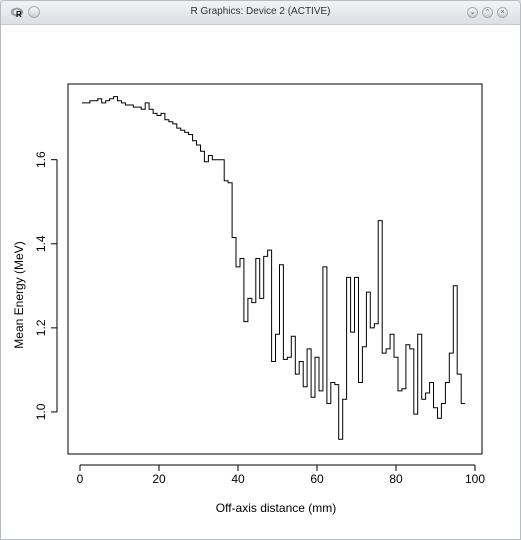  What do you see at coordinates (41, 159) in the screenshot?
I see `y-tick-label: 1.6` at bounding box center [41, 159].